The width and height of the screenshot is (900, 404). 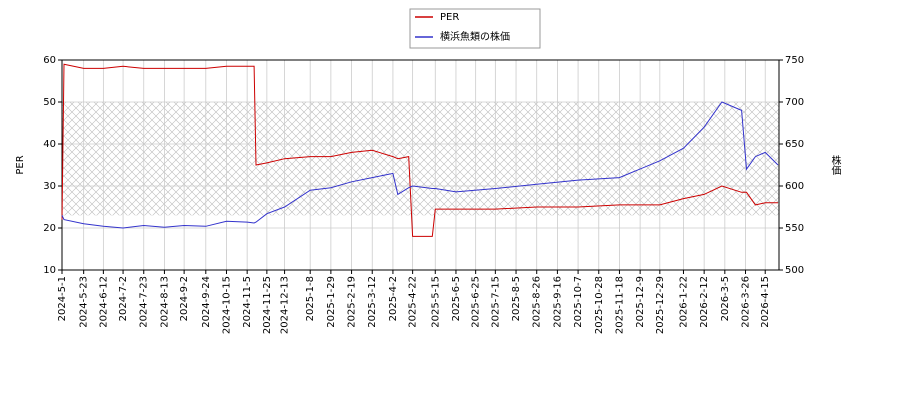 What do you see at coordinates (475, 36) in the screenshot?
I see `legend-label: 横浜魚類の株価` at bounding box center [475, 36].